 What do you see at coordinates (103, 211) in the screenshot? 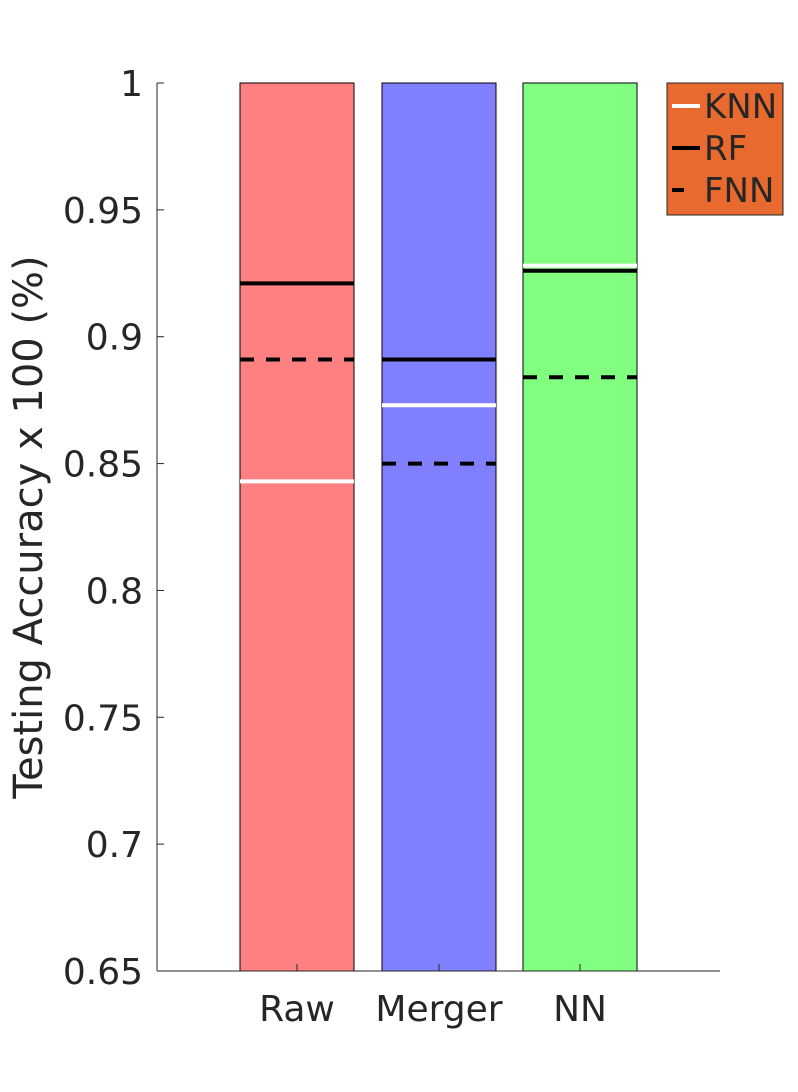
I see `y-tick-label: 0.95` at bounding box center [103, 211].